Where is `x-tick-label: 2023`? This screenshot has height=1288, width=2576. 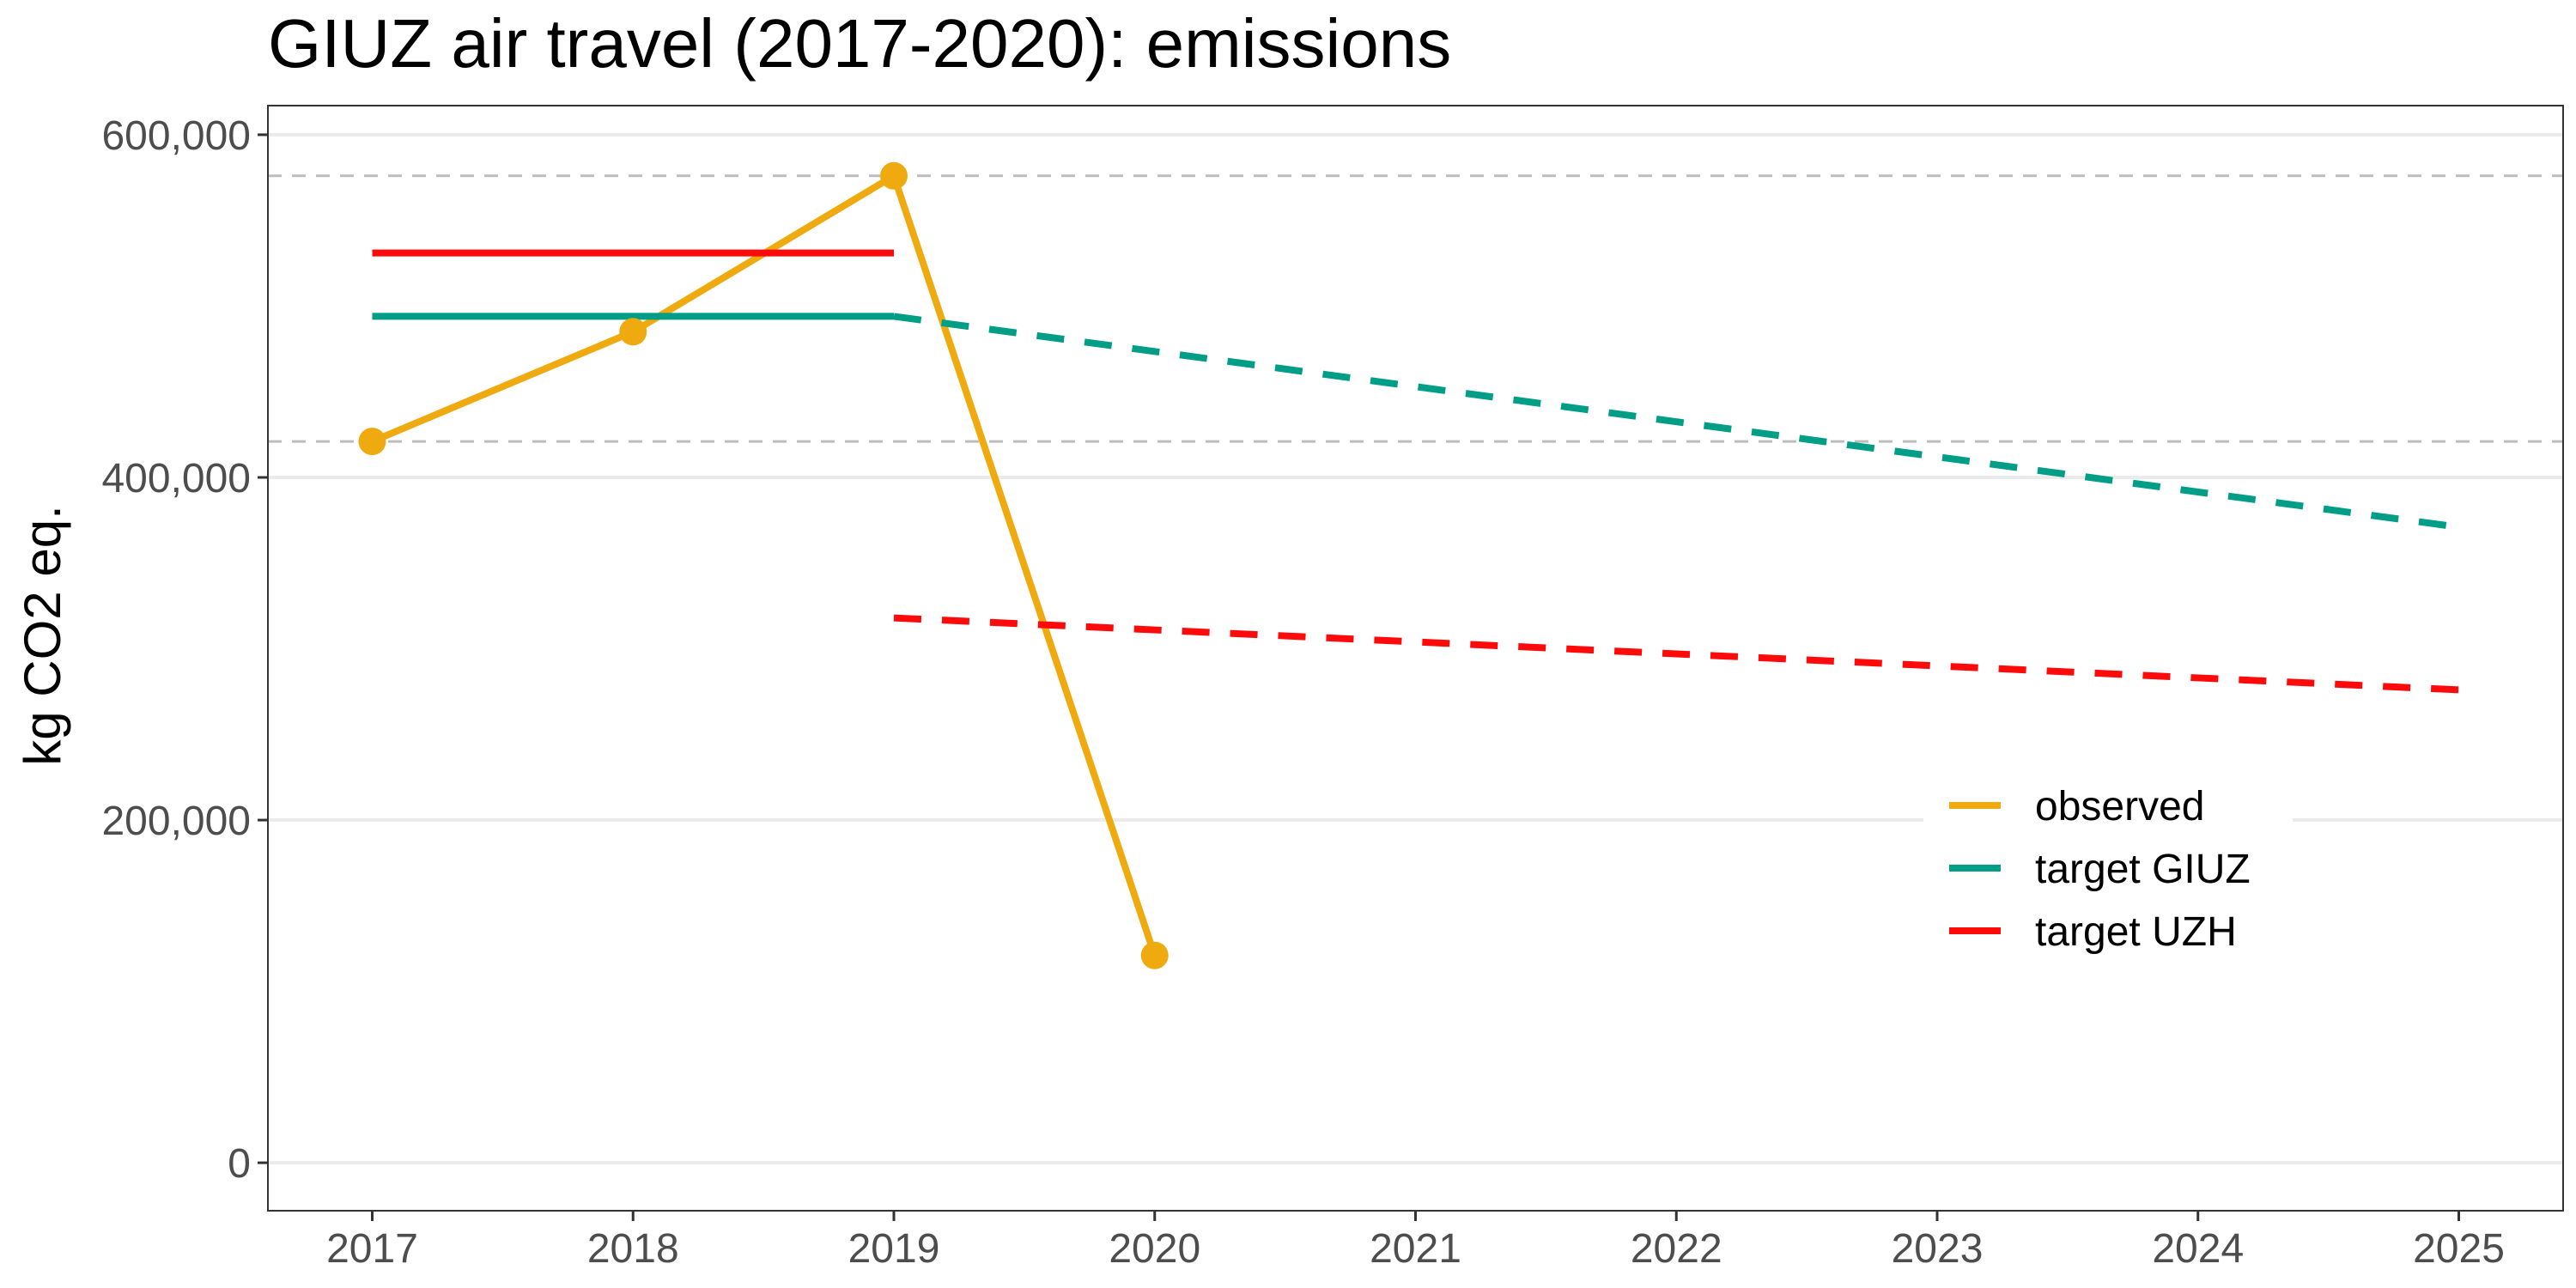 x-tick-label: 2023 is located at coordinates (1938, 1249).